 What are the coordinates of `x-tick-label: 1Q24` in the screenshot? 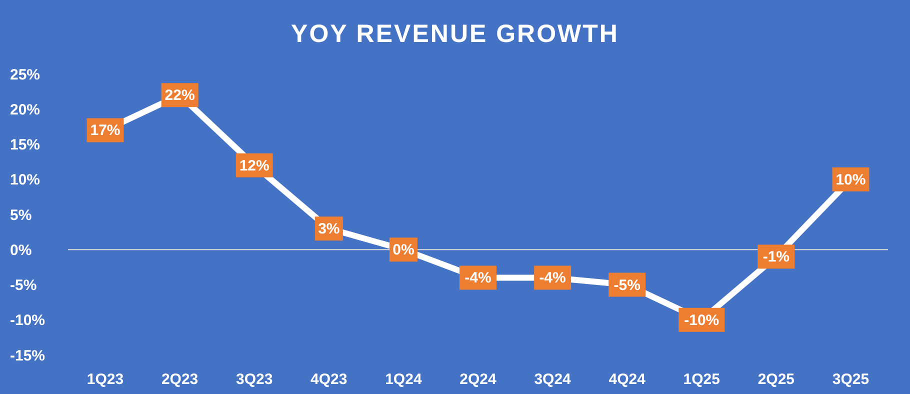 It's located at (403, 379).